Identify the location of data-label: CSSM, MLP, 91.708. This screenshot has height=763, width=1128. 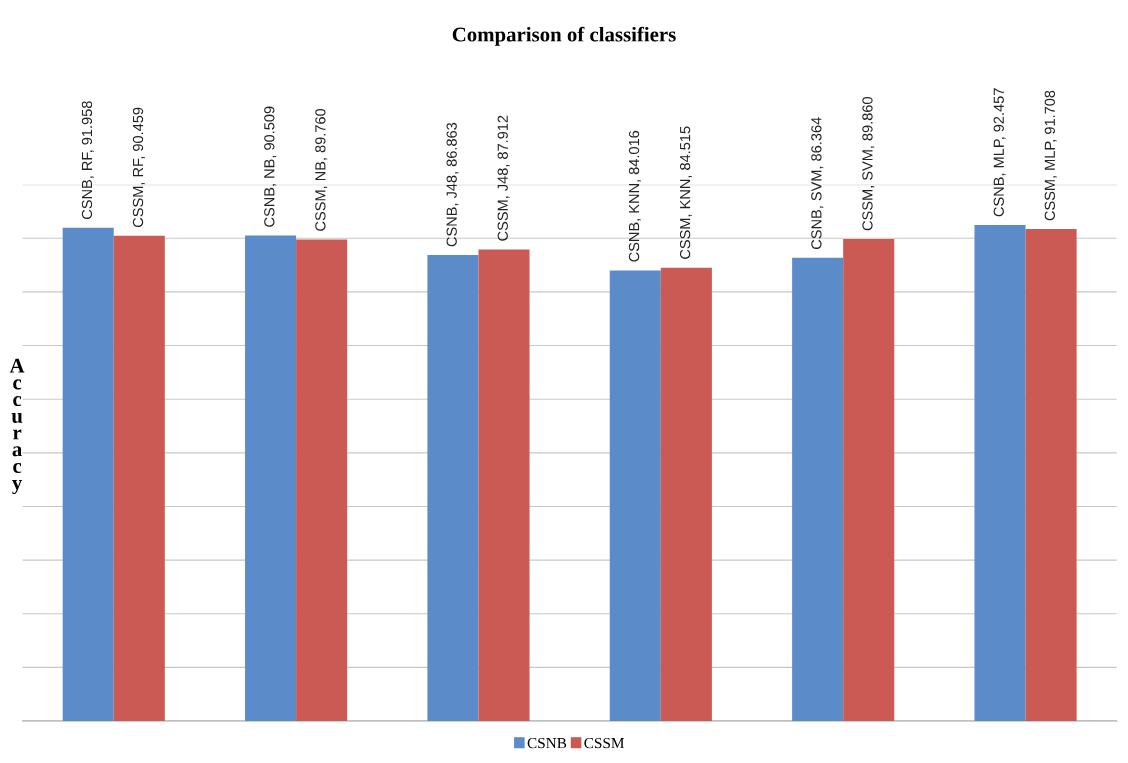
(1050, 155).